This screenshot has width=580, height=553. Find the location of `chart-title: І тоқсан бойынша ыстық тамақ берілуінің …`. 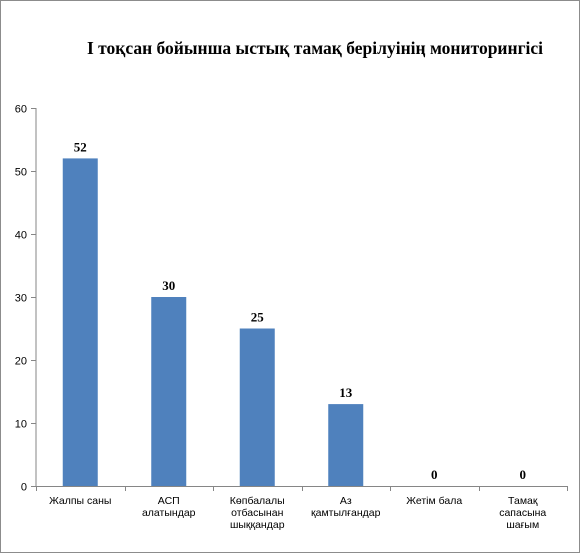

chart-title: І тоқсан бойынша ыстық тамақ берілуінің … is located at coordinates (315, 48).